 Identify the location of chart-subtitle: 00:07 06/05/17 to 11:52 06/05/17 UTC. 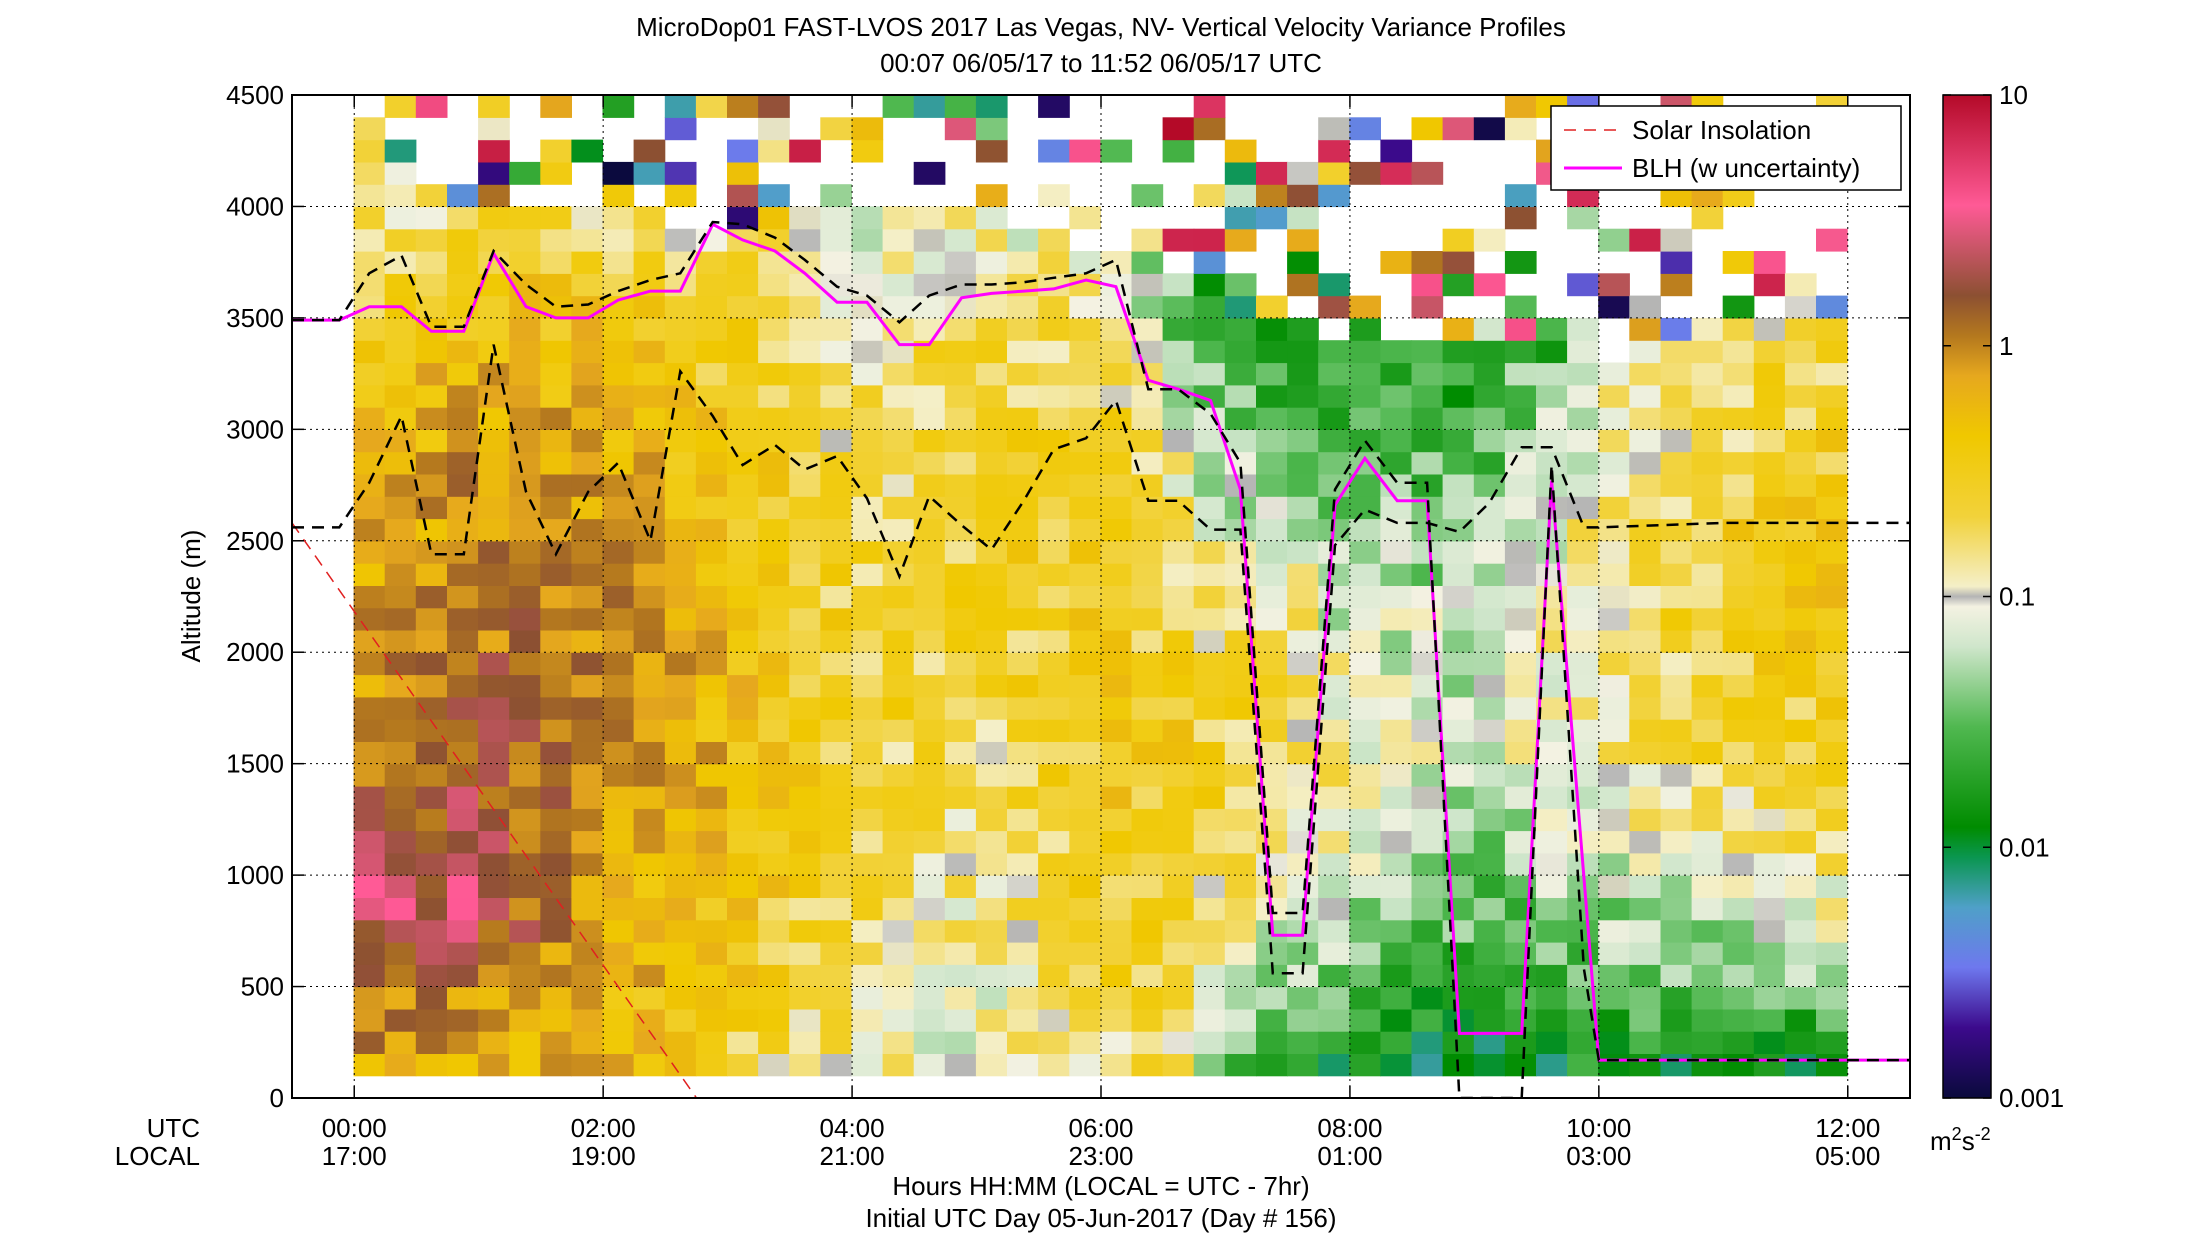
(1101, 63).